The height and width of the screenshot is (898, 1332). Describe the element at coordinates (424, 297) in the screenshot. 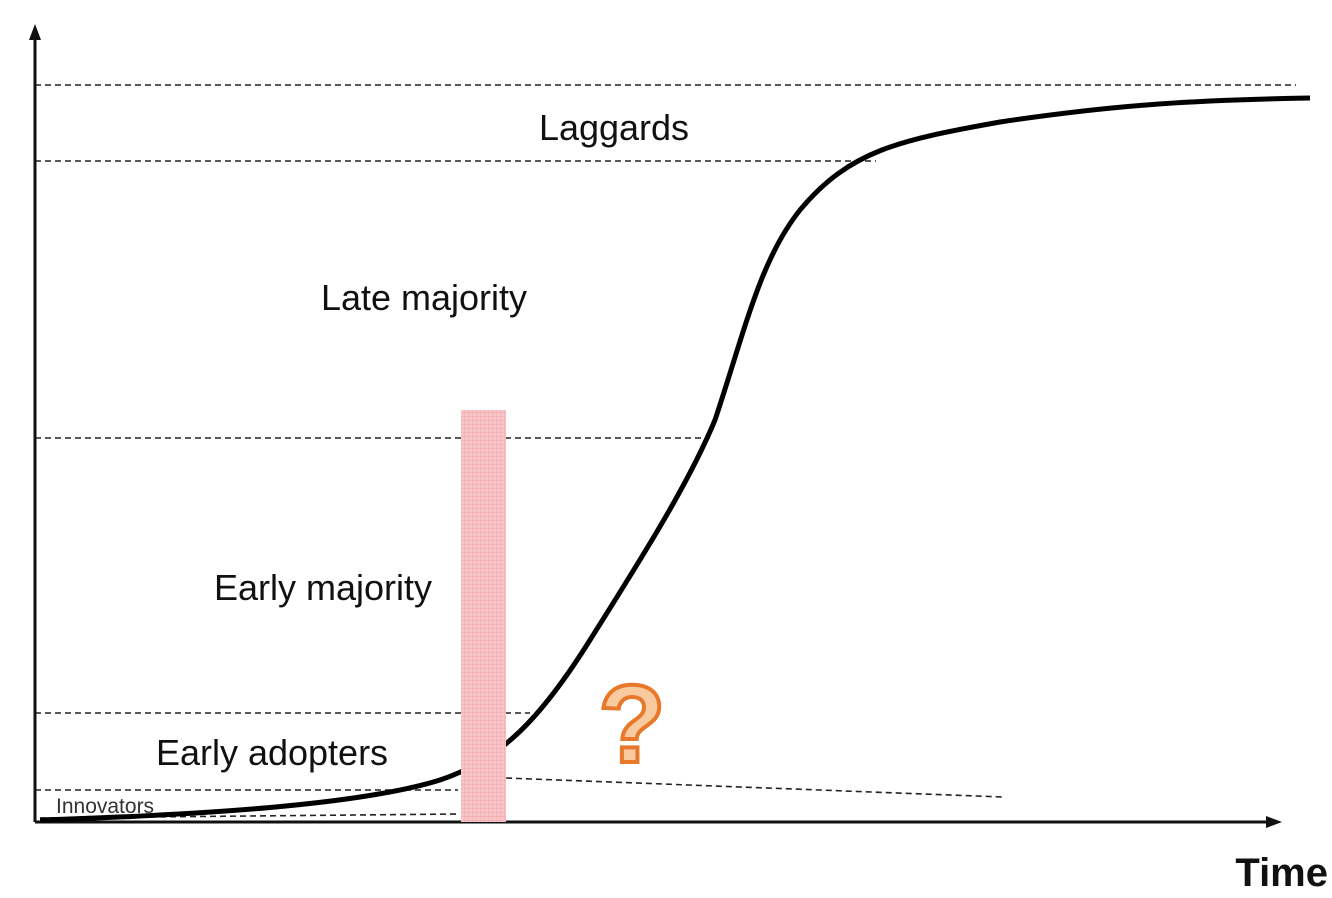

I see `segment-label: Late majority` at that location.